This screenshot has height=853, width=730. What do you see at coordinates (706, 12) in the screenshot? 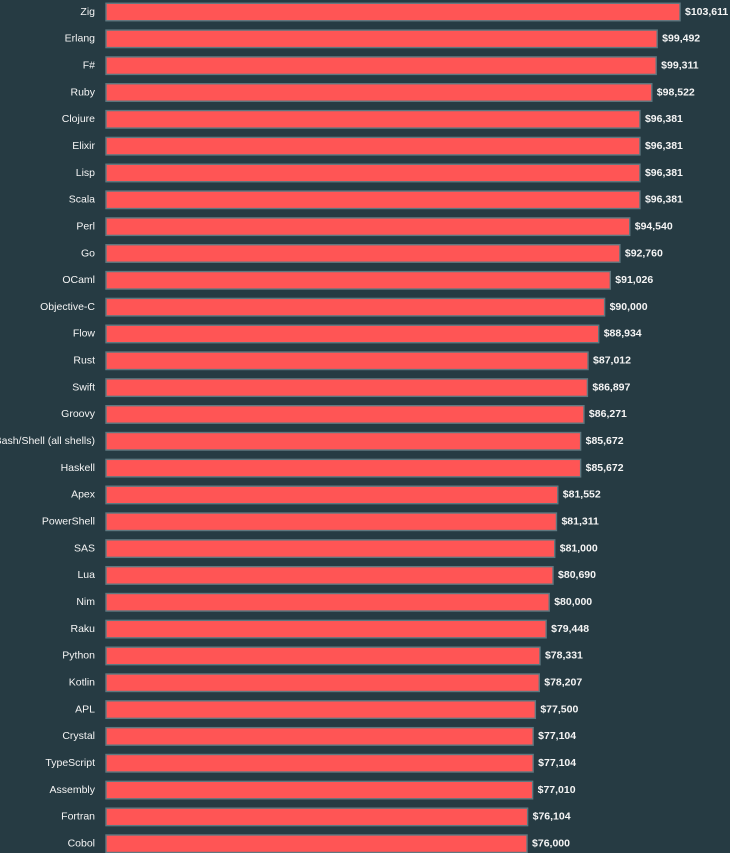
I see `value-label: $103,611` at bounding box center [706, 12].